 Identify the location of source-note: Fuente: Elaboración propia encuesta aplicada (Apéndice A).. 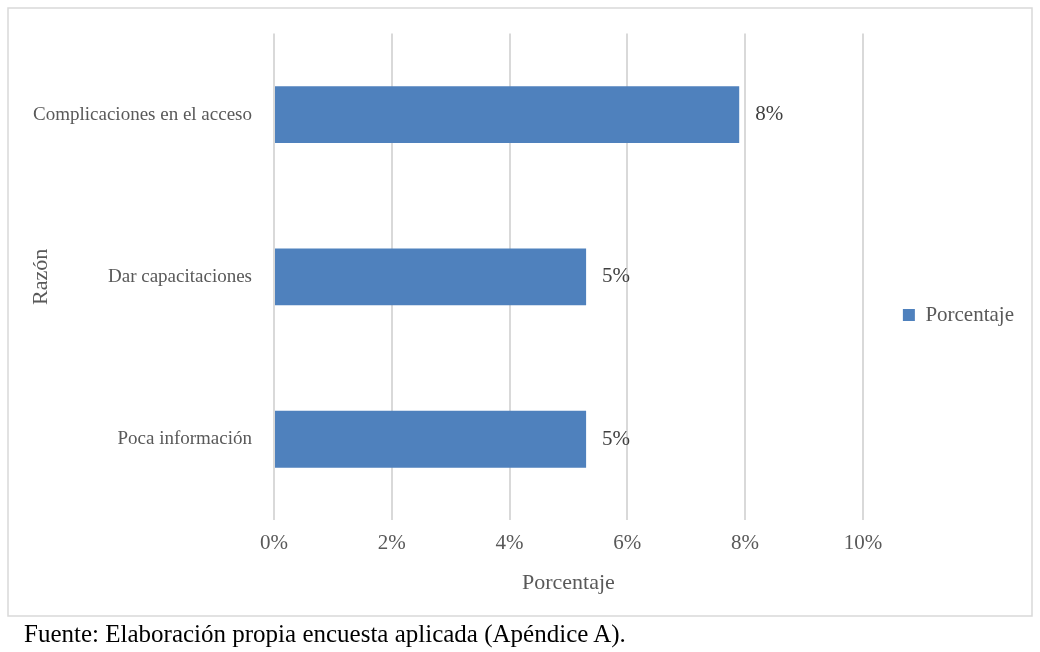
(325, 634).